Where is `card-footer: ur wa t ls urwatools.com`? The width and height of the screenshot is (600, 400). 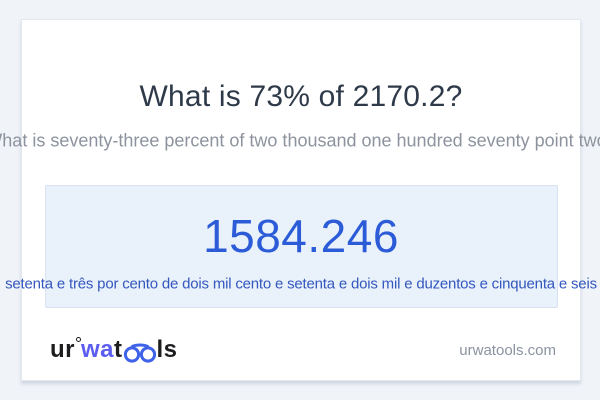
card-footer: ur wa t ls urwatools.com is located at coordinates (303, 350).